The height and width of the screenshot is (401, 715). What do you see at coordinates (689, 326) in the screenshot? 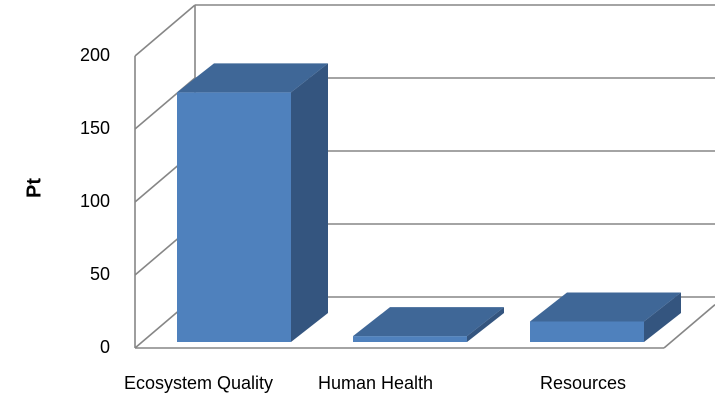
I see `floor-right-edge` at bounding box center [689, 326].